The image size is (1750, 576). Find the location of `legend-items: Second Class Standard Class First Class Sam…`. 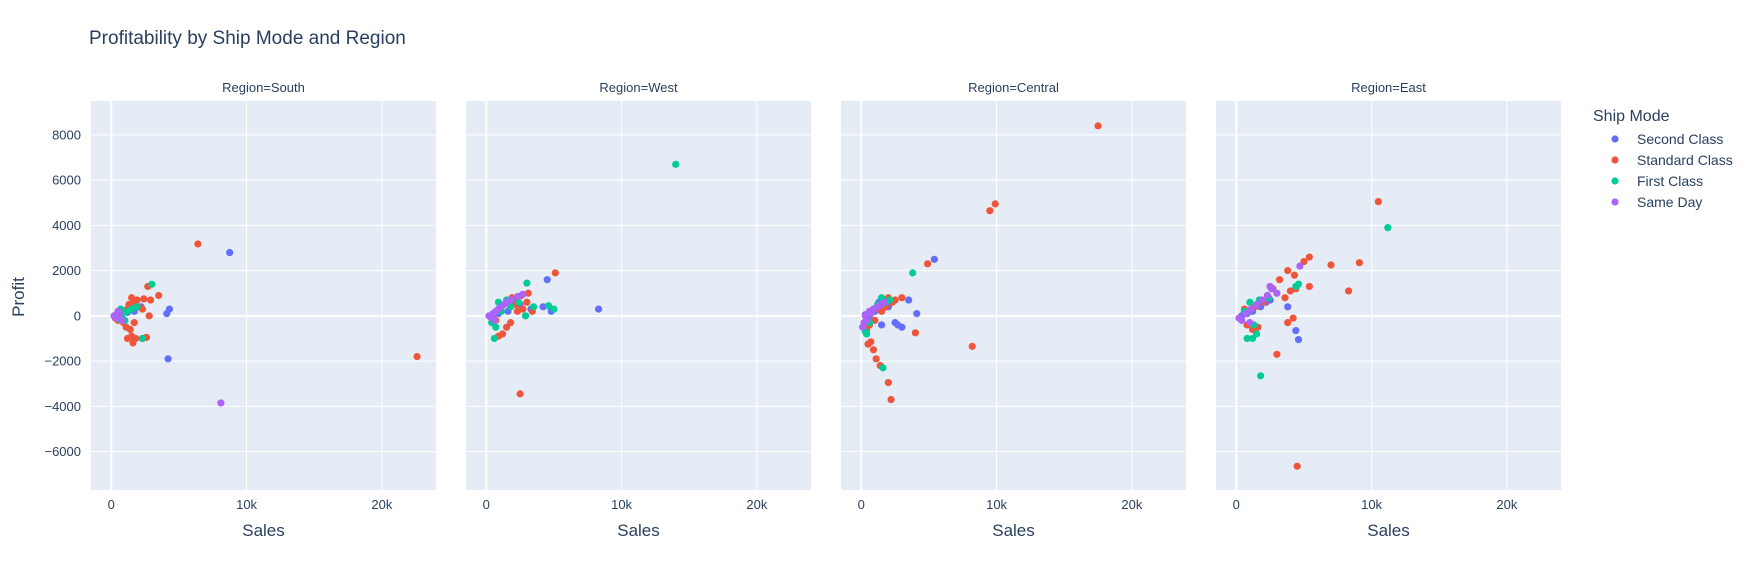

legend-items: Second Class Standard Class First Class Sam… is located at coordinates (1672, 170).